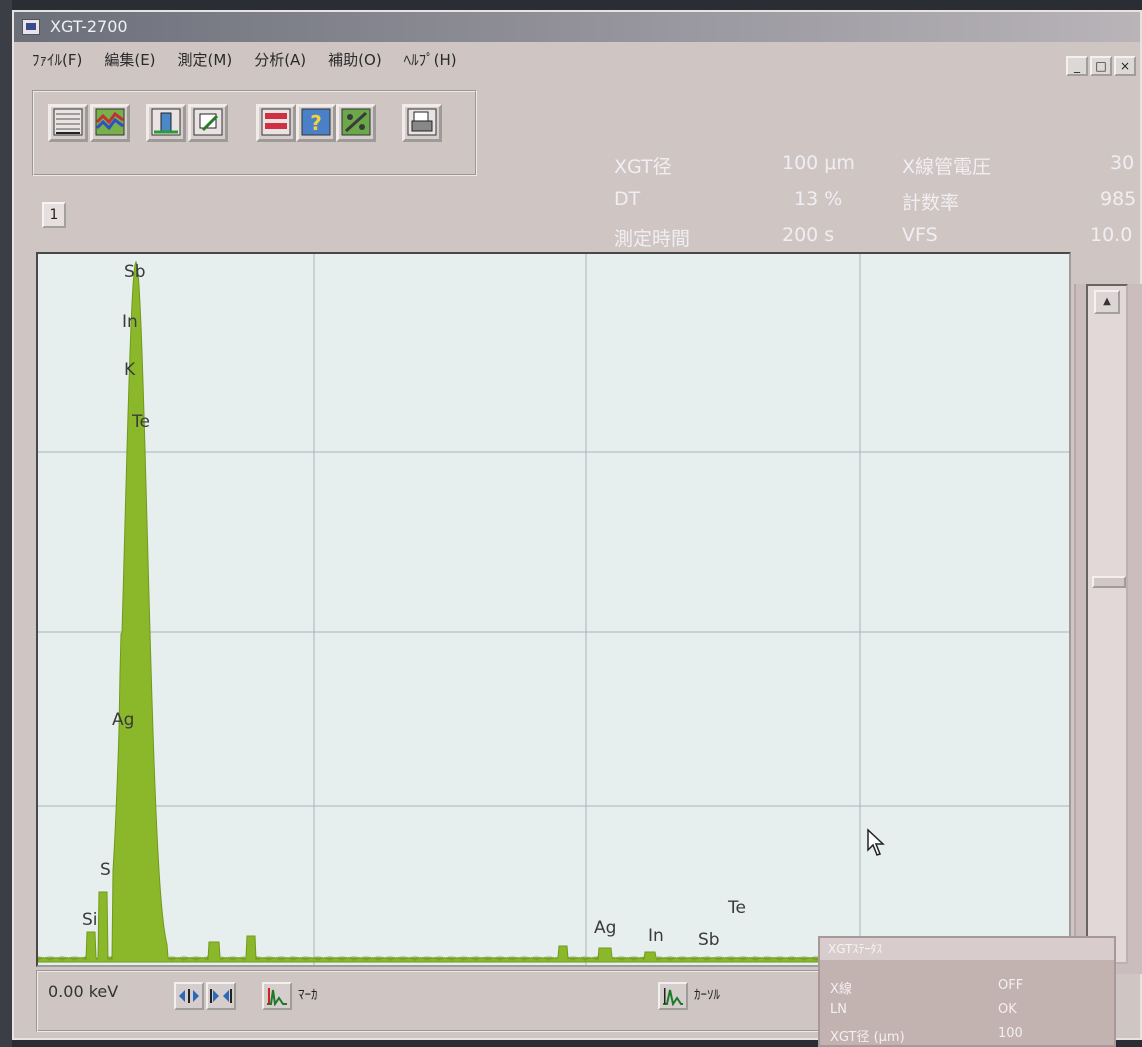 This screenshot has width=1142, height=1047. I want to click on scroll-track: ▲, so click(1107, 624).